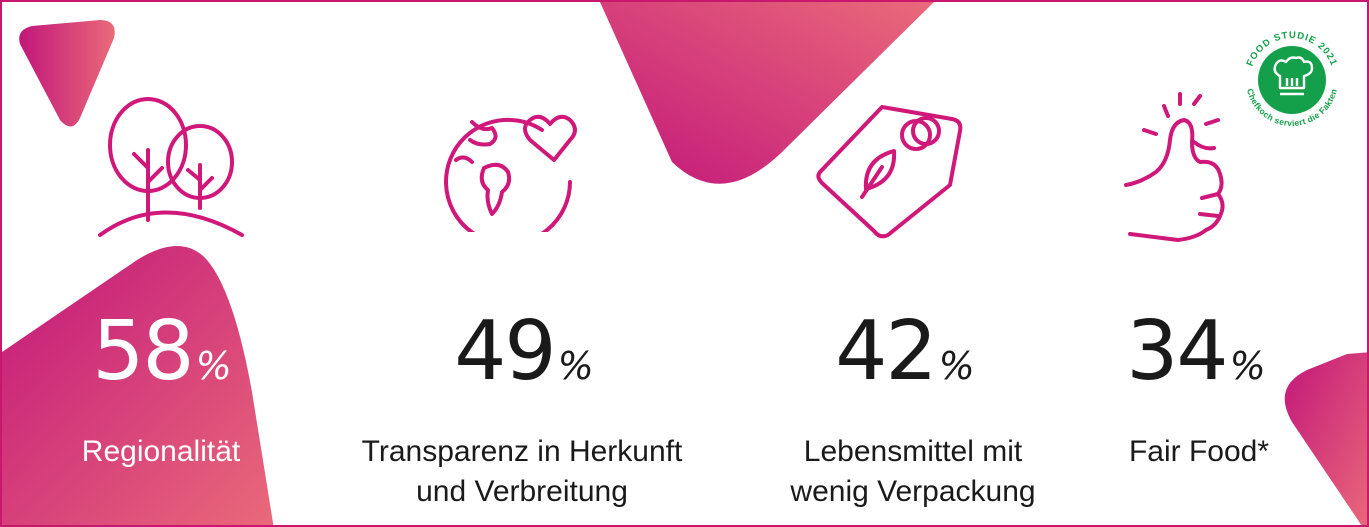 The width and height of the screenshot is (1369, 527). What do you see at coordinates (143, 351) in the screenshot?
I see `stat-number: 58` at bounding box center [143, 351].